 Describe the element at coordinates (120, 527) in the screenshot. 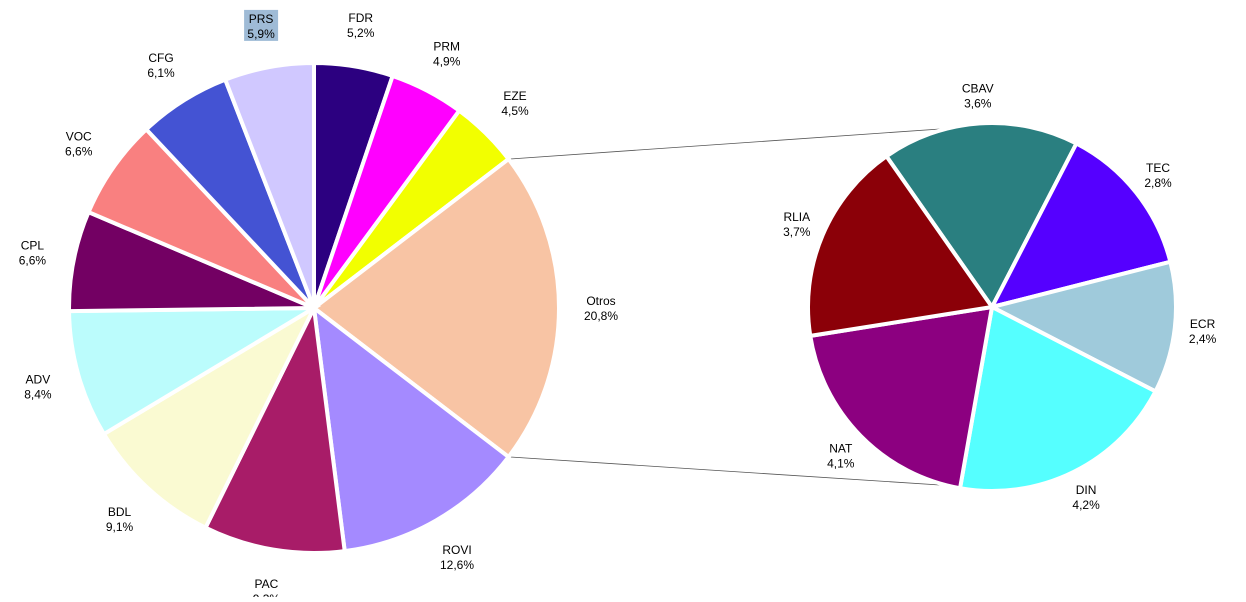

I see `main-slice-value-bdl: 9,1%` at that location.